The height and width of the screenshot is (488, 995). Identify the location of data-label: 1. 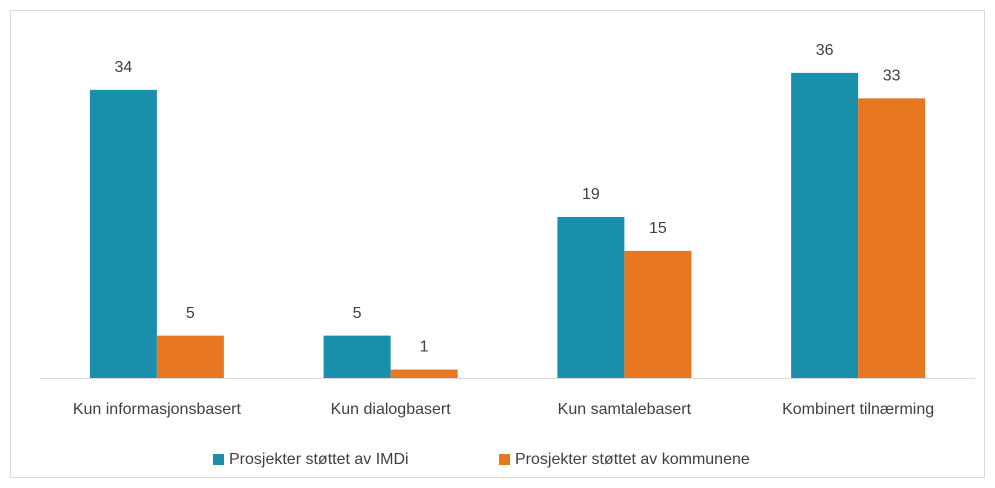
(424, 347).